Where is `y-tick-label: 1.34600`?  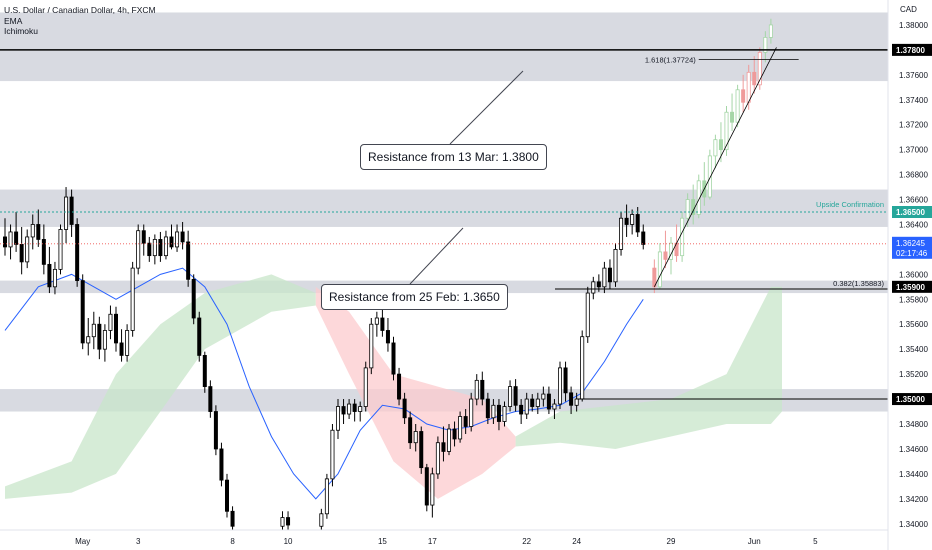 y-tick-label: 1.34600 is located at coordinates (913, 449).